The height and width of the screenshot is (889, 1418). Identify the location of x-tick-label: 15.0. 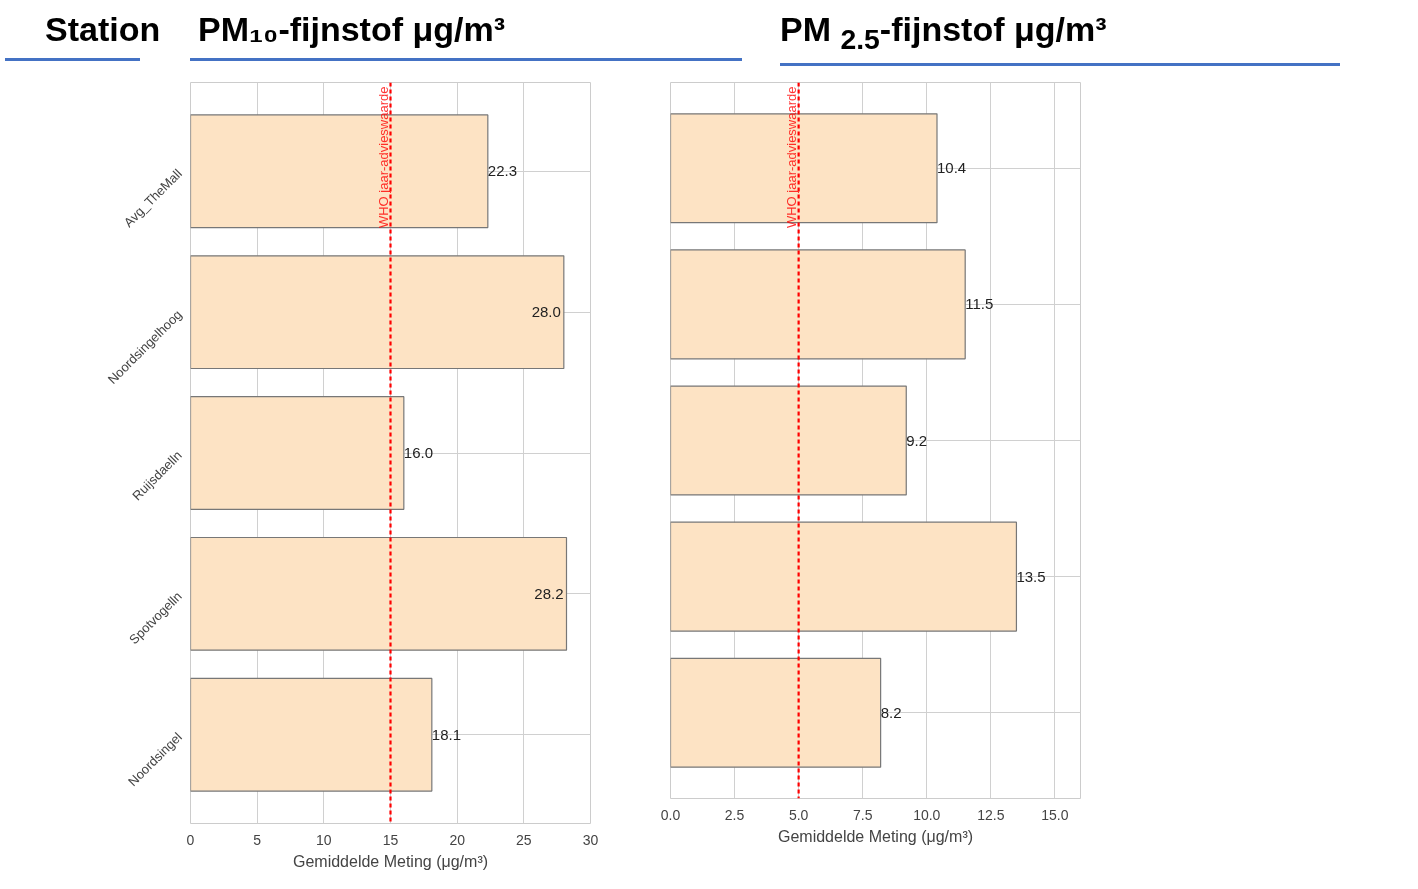
(1055, 814).